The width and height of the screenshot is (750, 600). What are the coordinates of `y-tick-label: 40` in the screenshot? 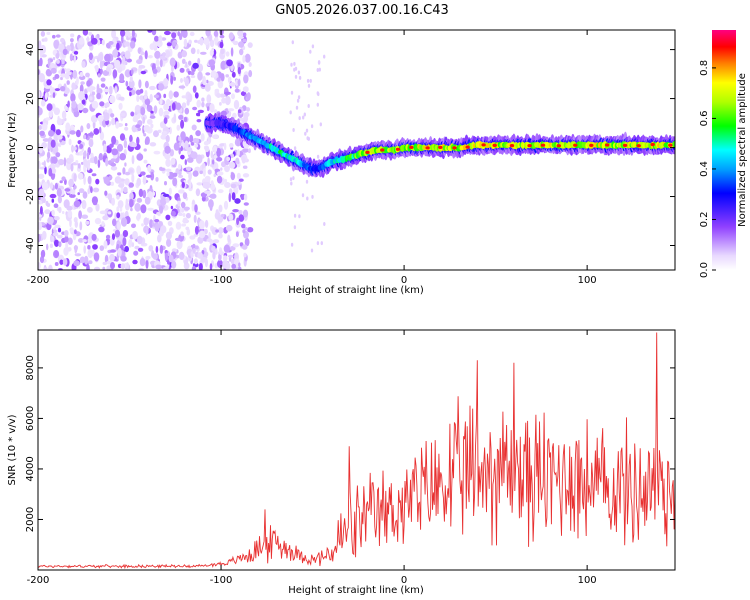 It's located at (30, 49).